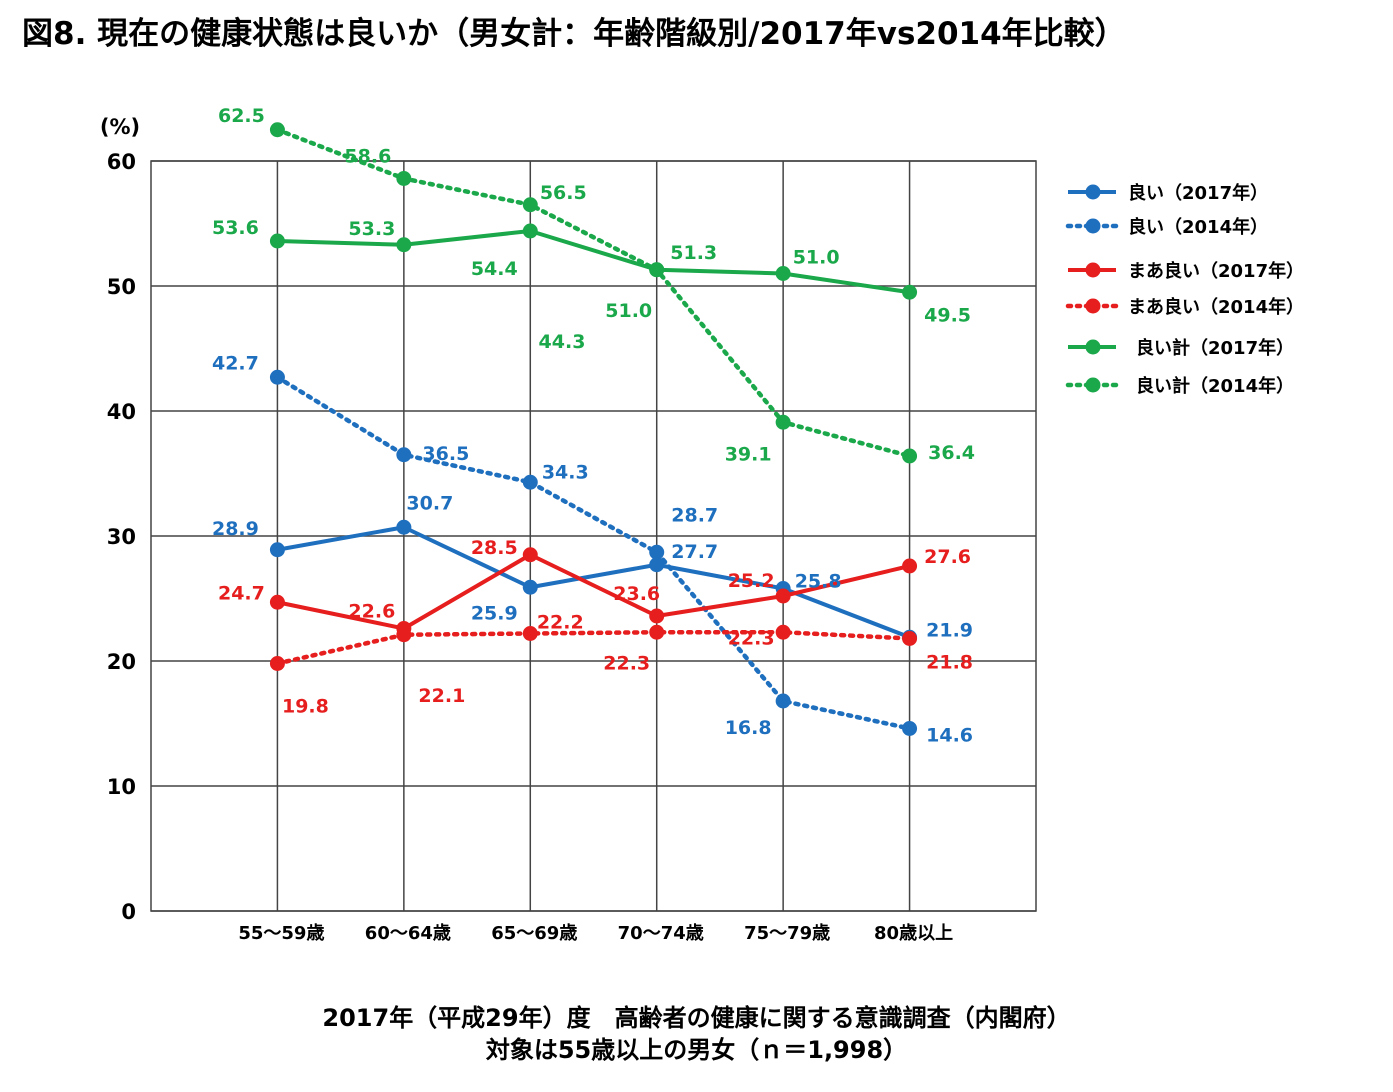 This screenshot has width=1393, height=1092. I want to click on data-label: 27.7, so click(694, 552).